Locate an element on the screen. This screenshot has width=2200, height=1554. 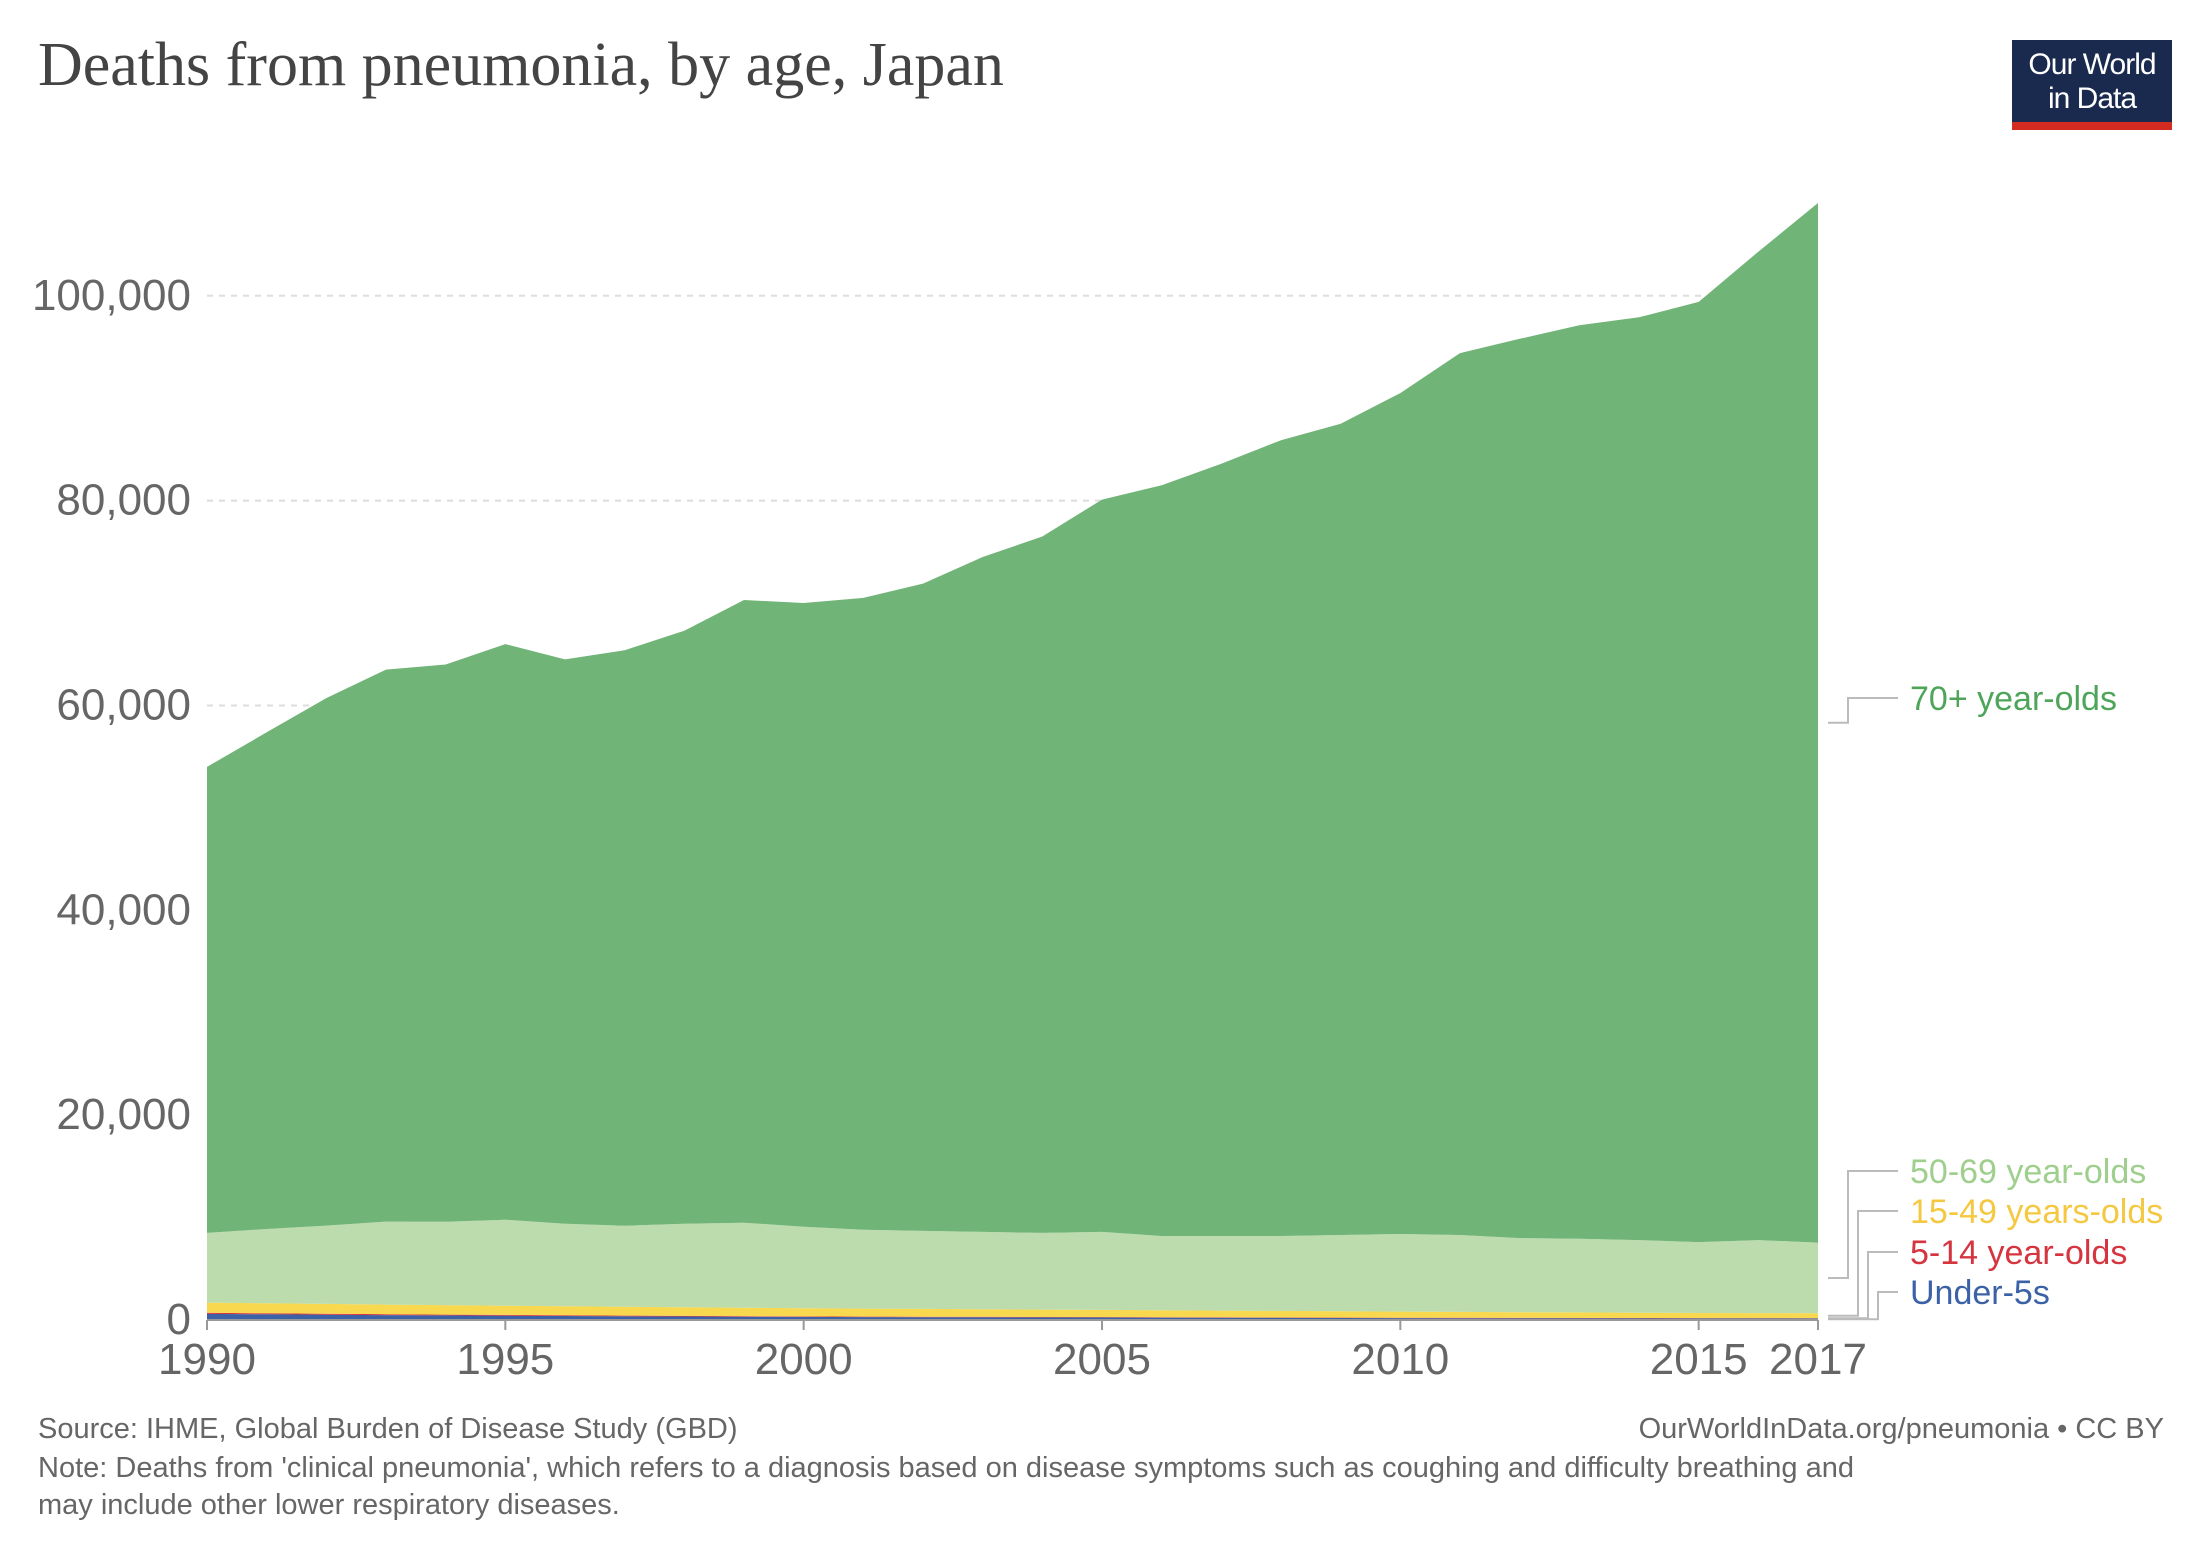
area-5-14-year-olds is located at coordinates (1012, 1315).